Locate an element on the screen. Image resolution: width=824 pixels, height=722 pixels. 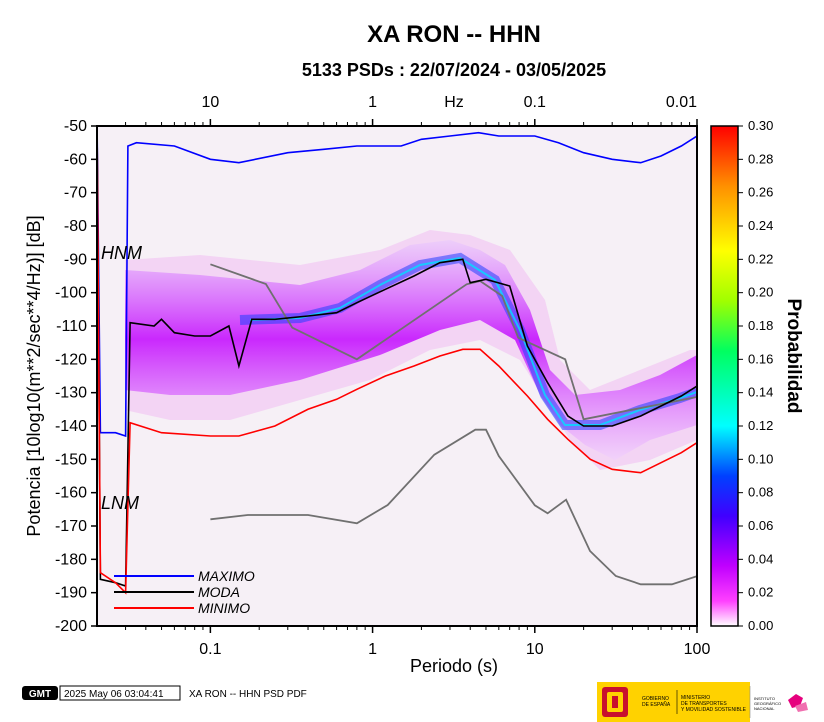
ministry-line1: MINISTERIO is located at coordinates (695, 698).